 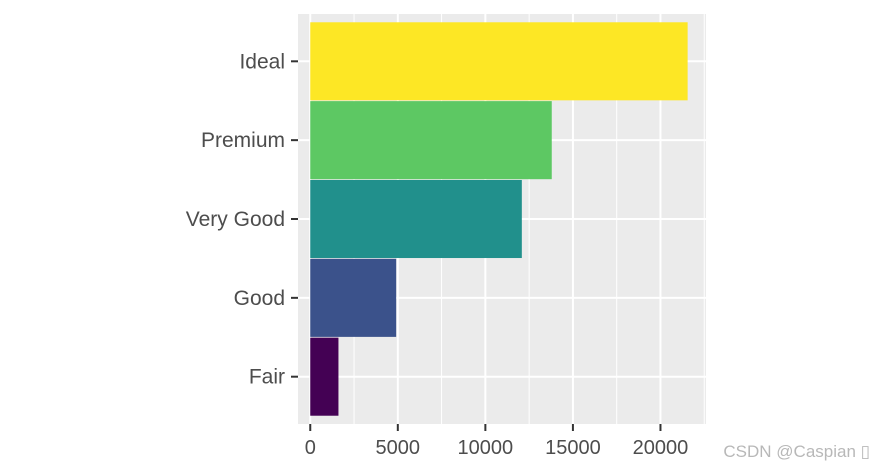 What do you see at coordinates (235, 219) in the screenshot?
I see `y-tick-label: Very Good` at bounding box center [235, 219].